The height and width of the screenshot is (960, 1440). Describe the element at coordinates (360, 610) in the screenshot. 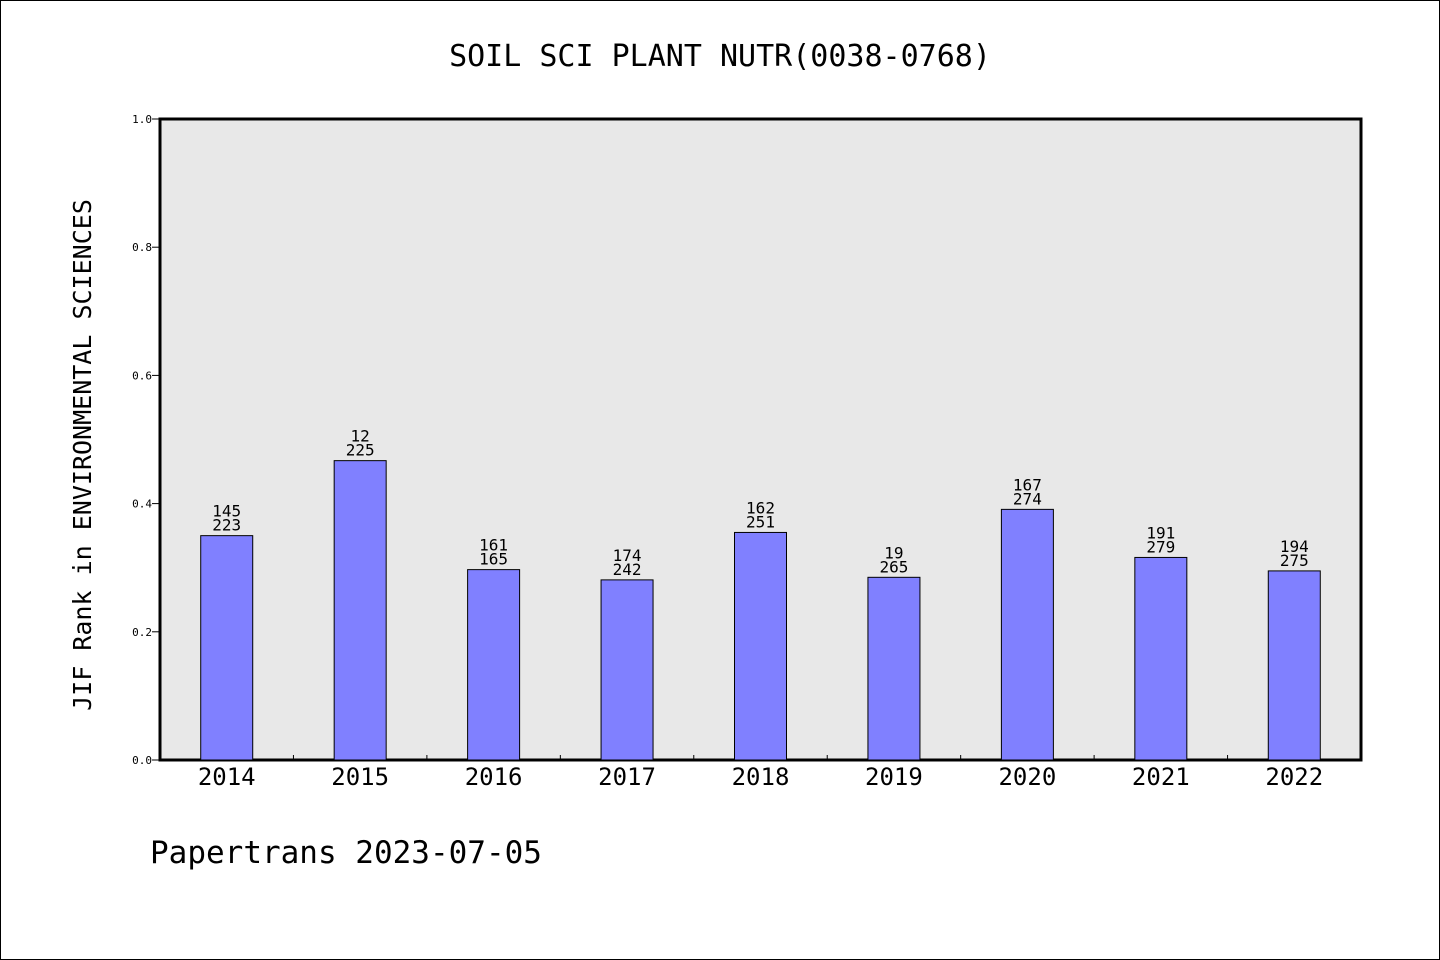

I see `bar-2015` at that location.